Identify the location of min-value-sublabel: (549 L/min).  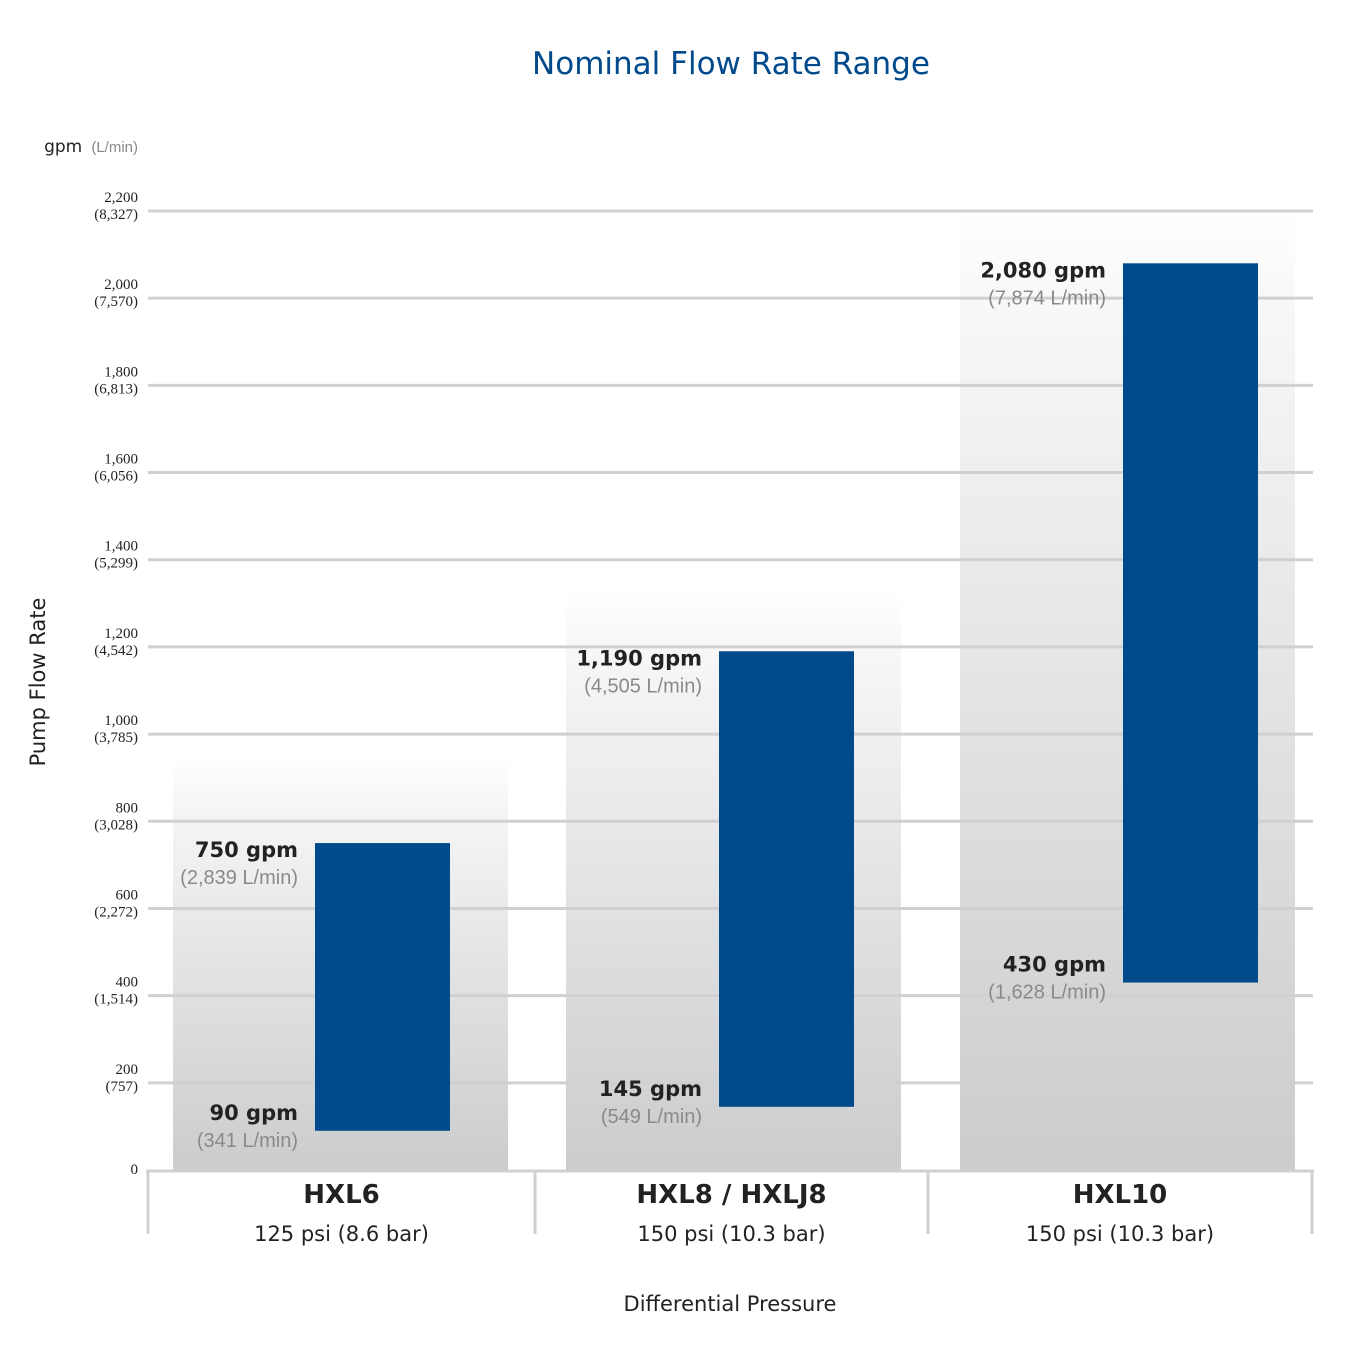
(651, 1117).